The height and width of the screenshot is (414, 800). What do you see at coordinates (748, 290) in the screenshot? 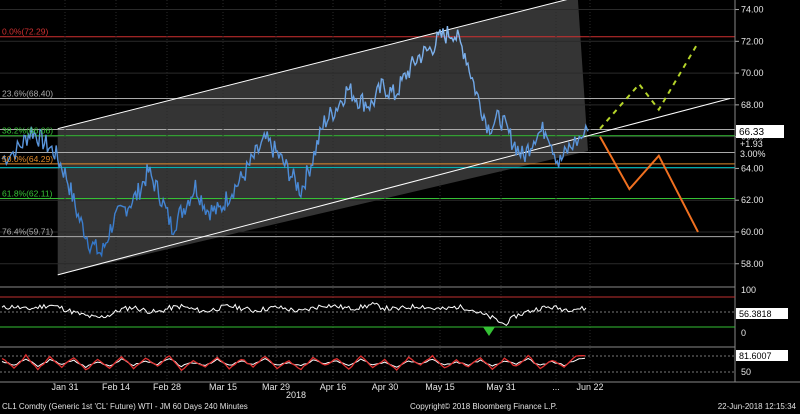
I see `indicator-1-tick-label: 100` at bounding box center [748, 290].